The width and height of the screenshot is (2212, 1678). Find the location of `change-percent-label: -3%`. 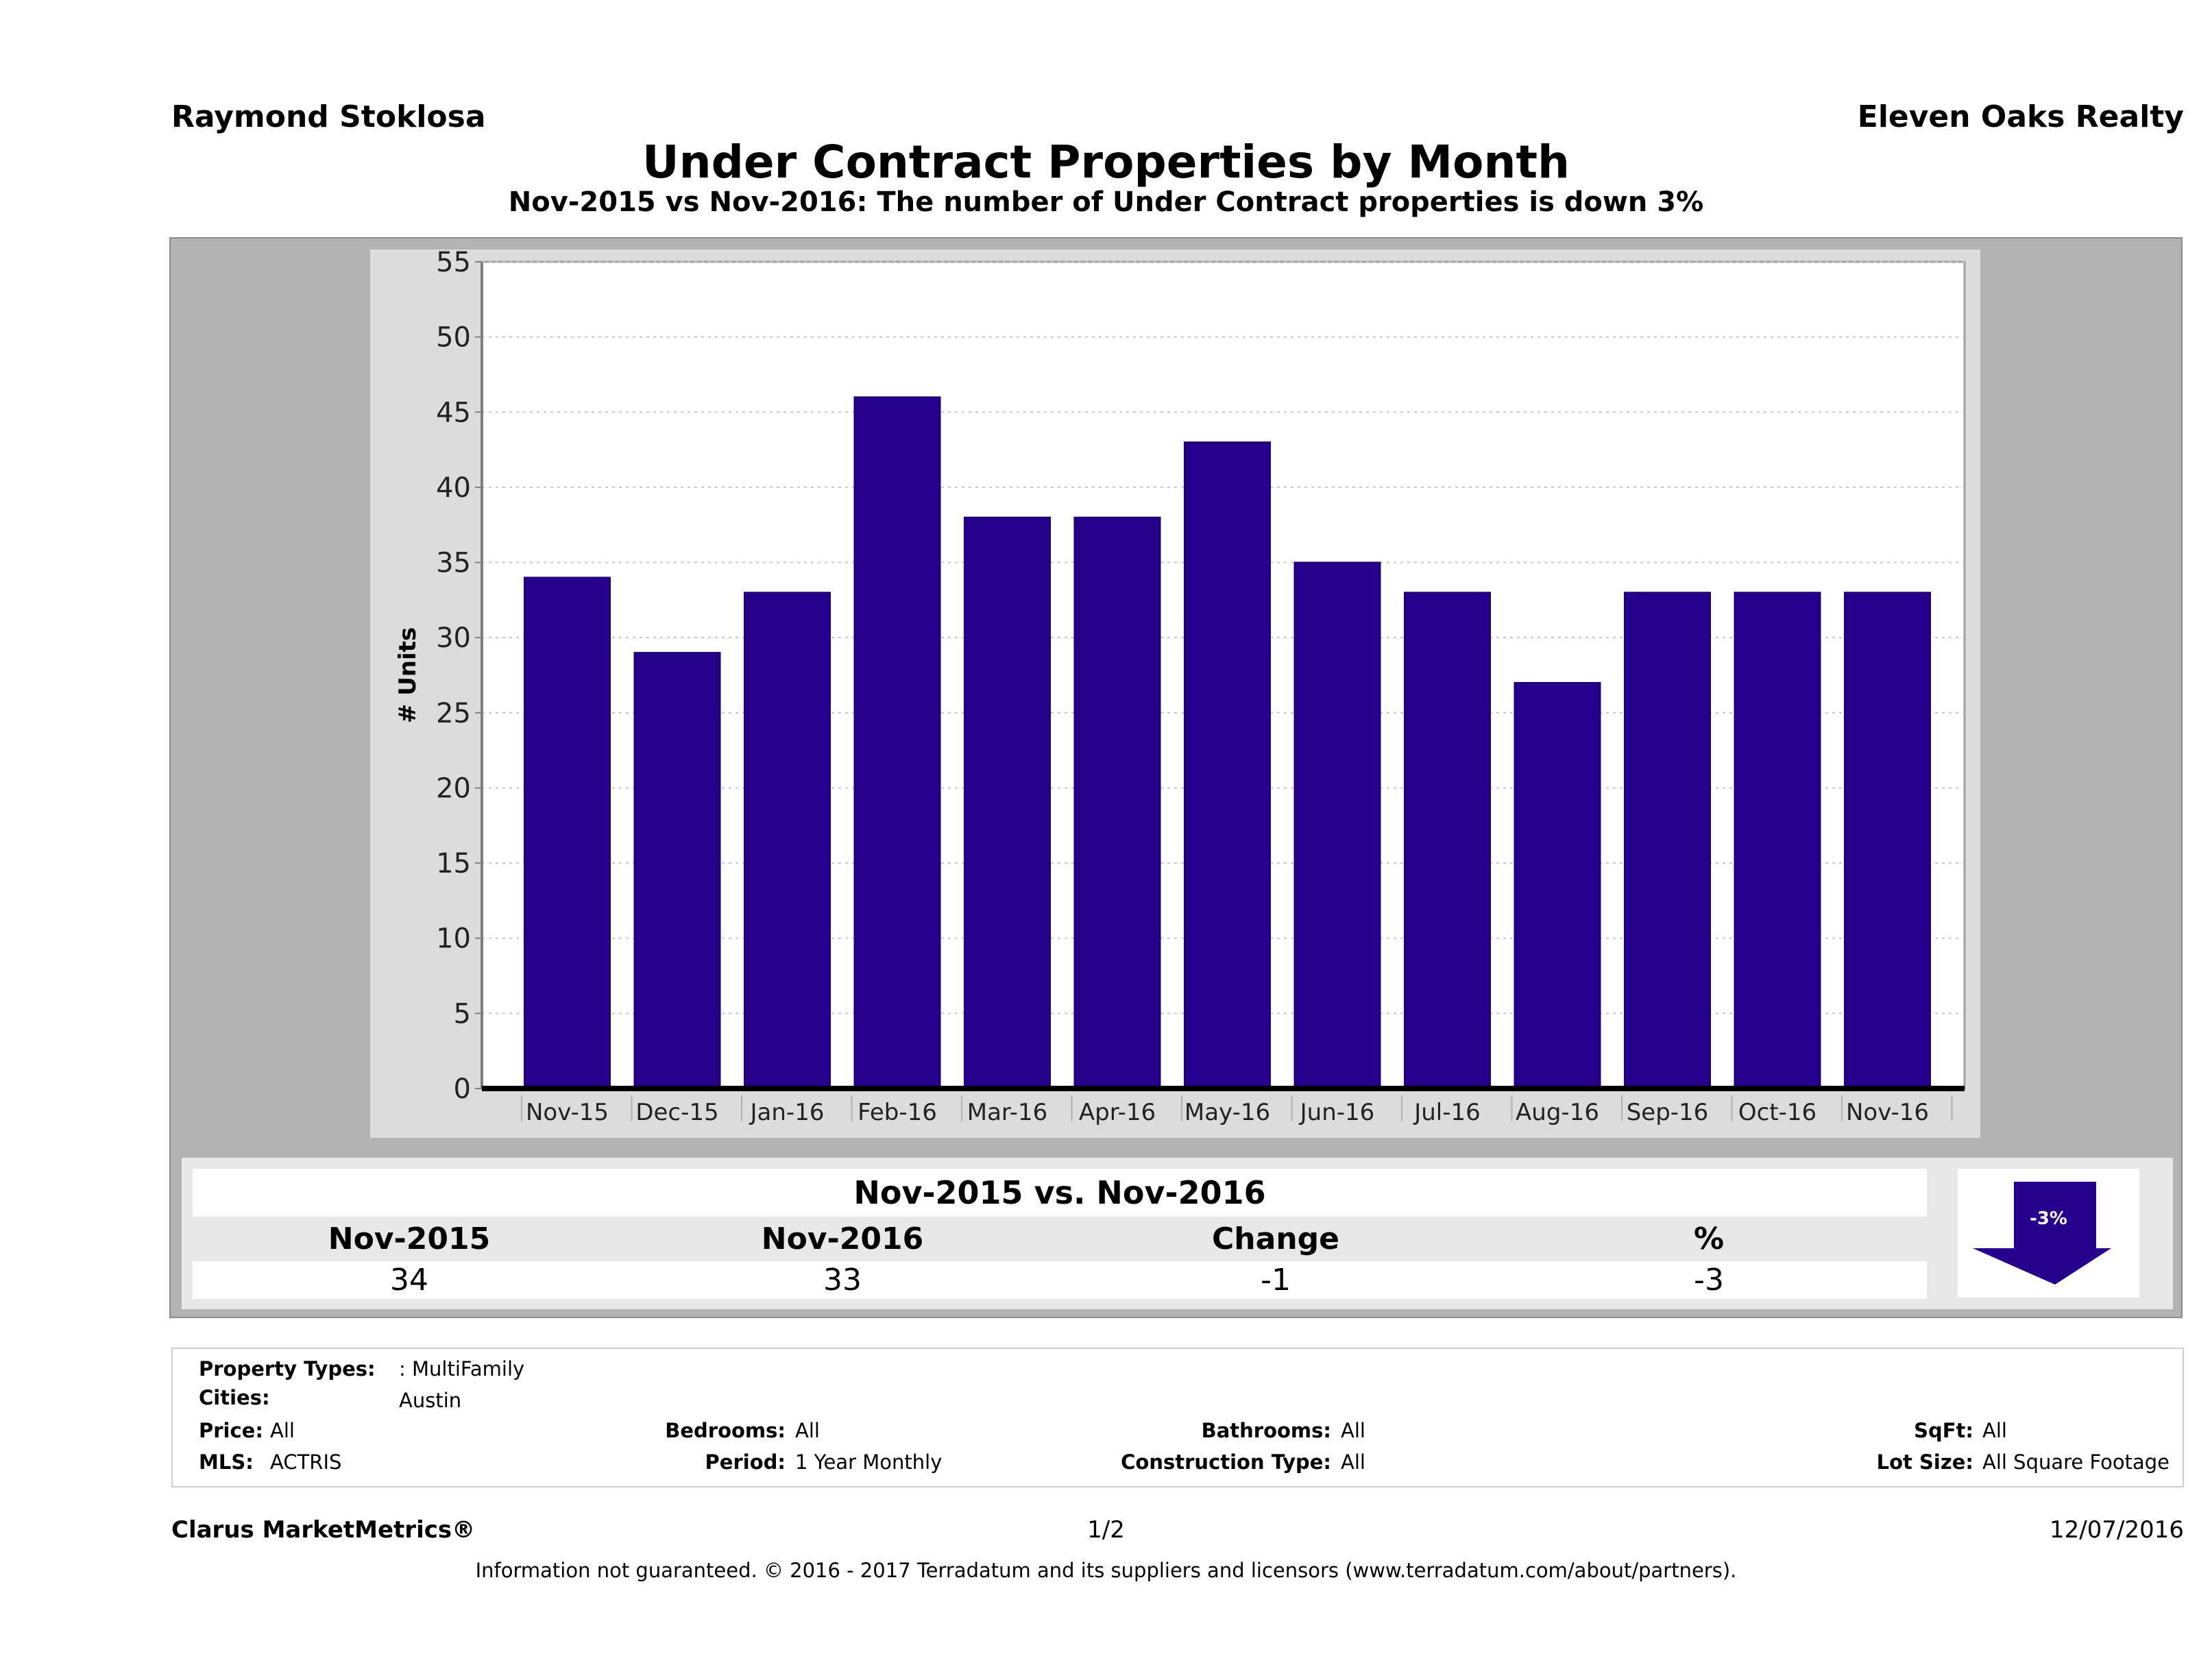

change-percent-label: -3% is located at coordinates (2048, 1218).